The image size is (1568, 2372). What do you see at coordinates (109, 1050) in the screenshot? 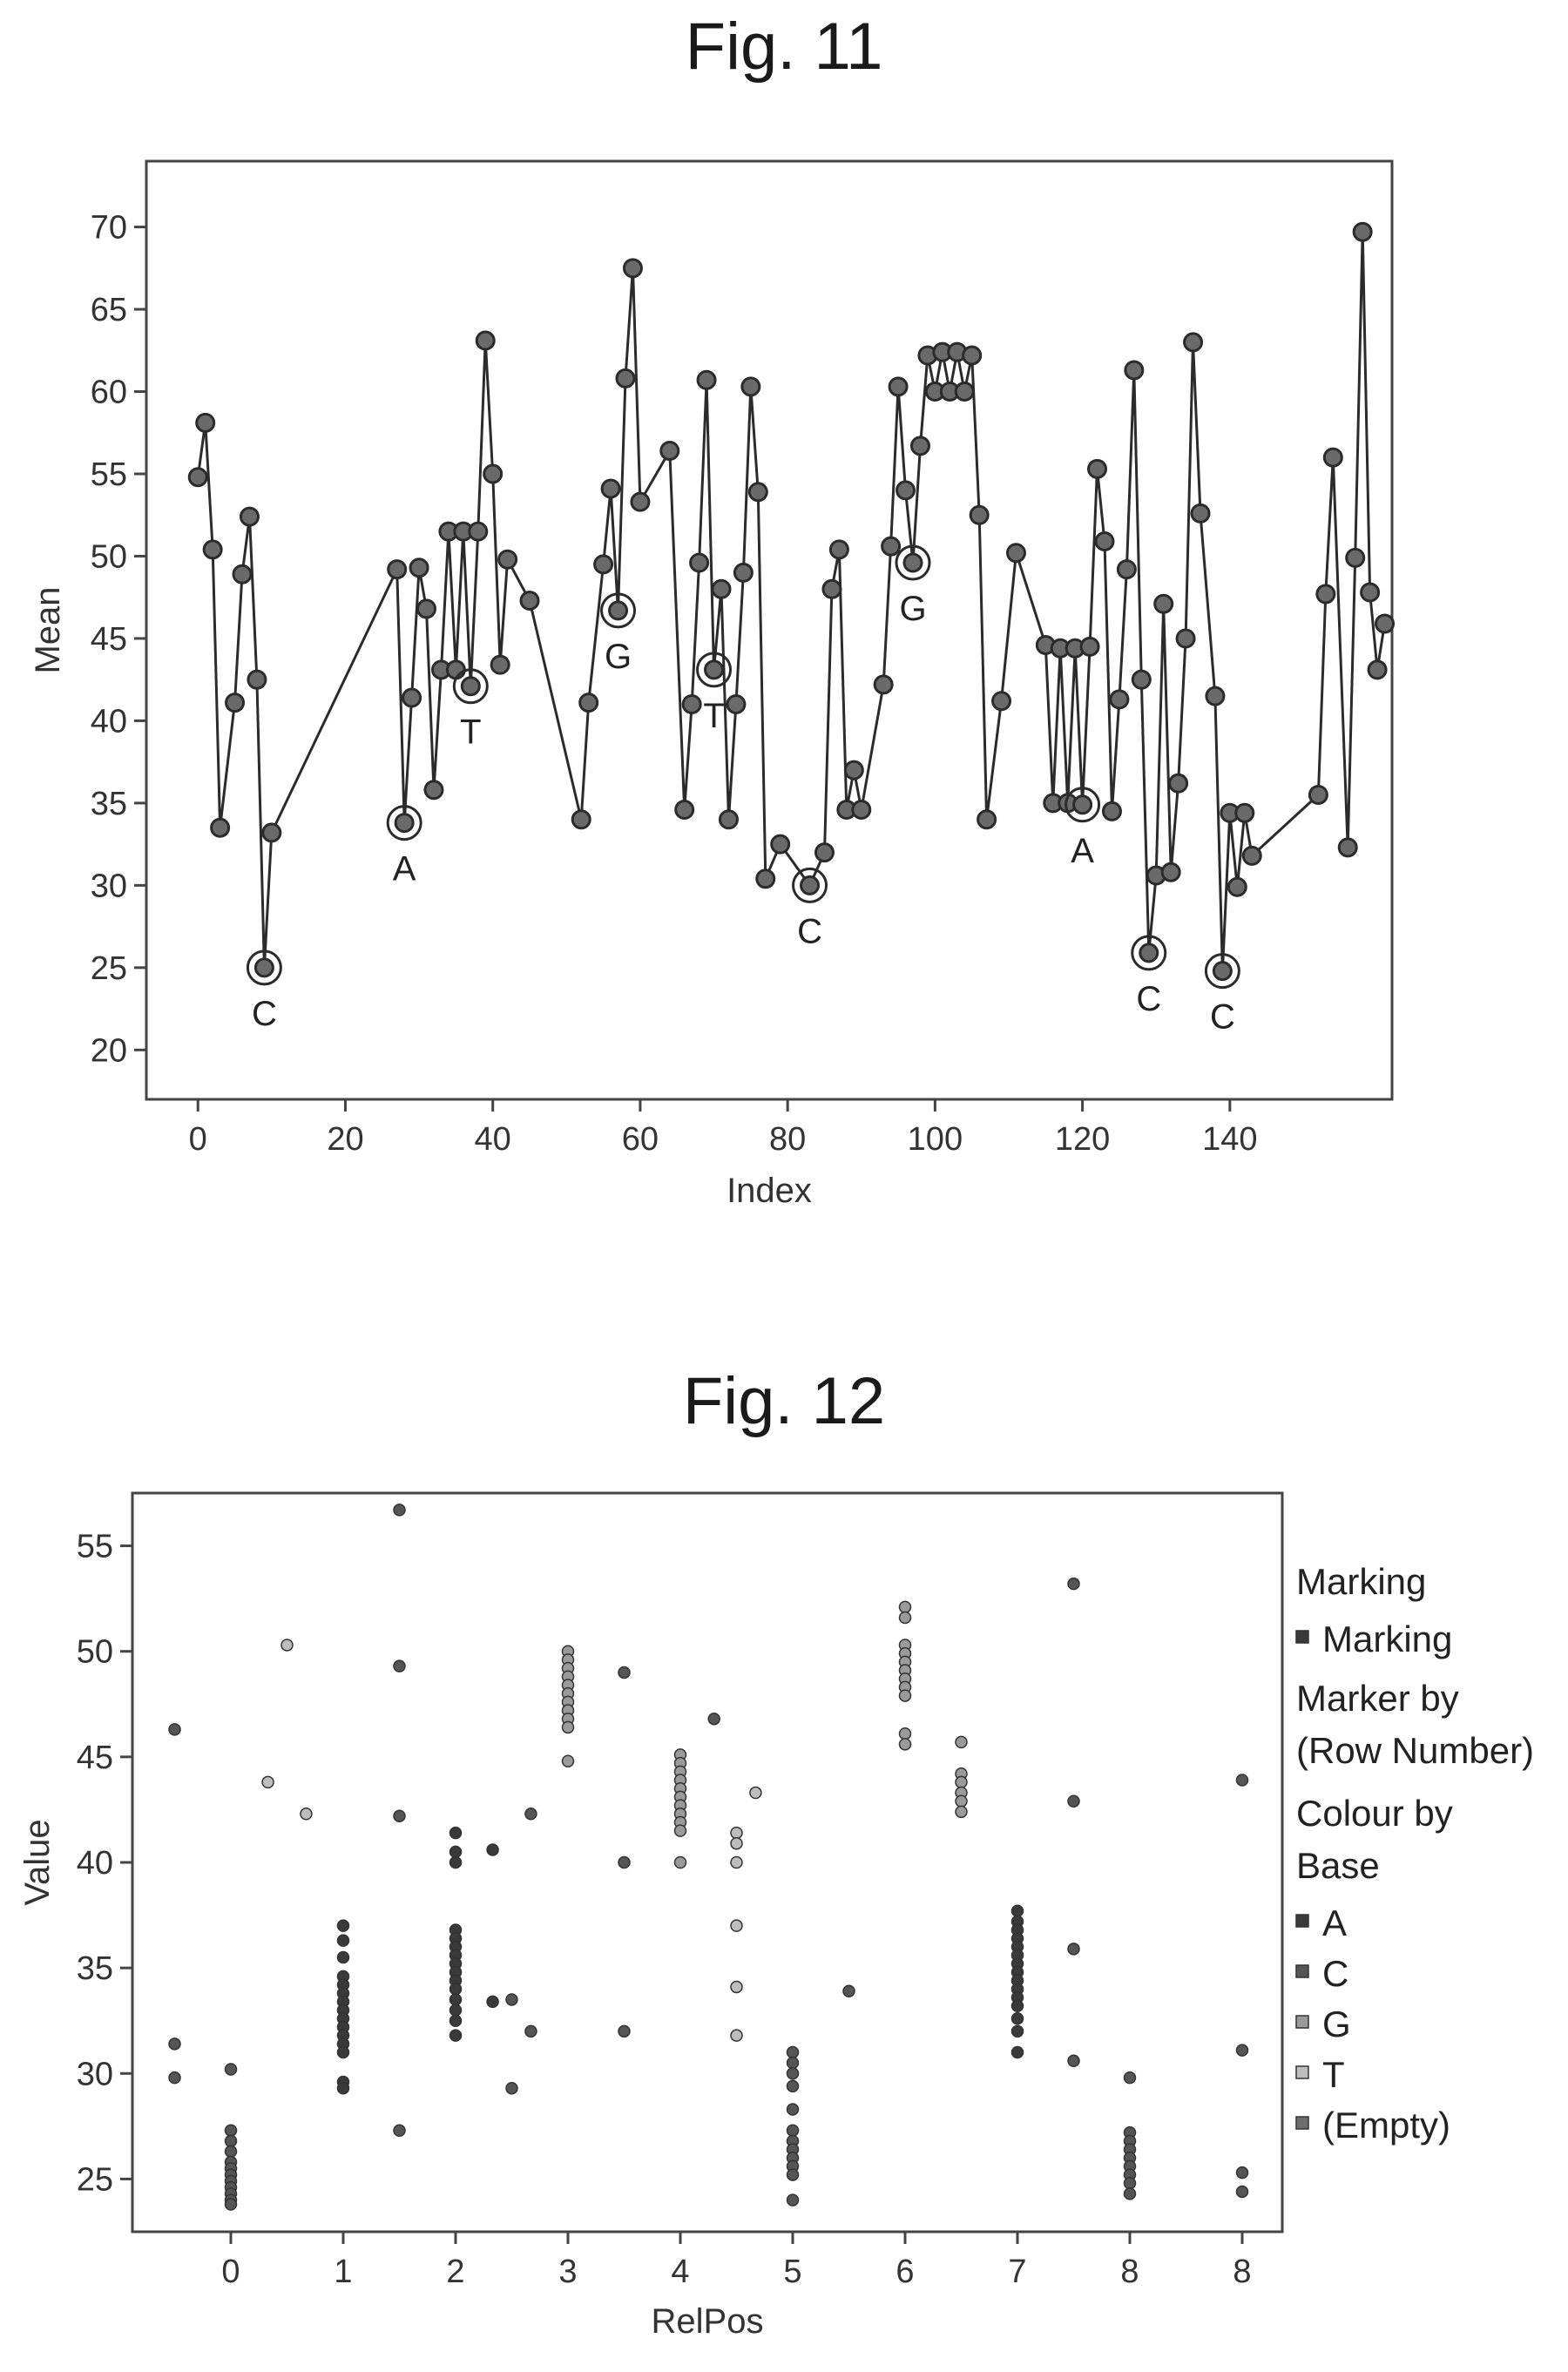
I see `fig11-y-tick-label: 20` at bounding box center [109, 1050].